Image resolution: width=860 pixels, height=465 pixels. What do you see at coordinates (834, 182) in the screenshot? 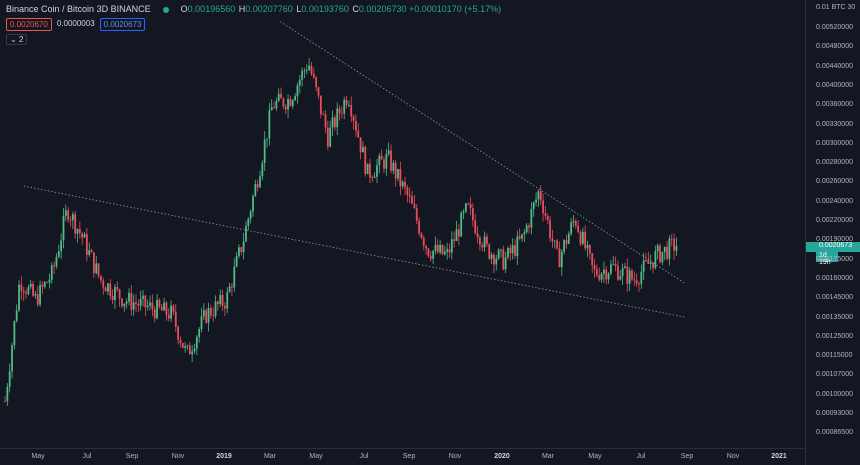
I see `price-tick-label: 0.00260000` at bounding box center [834, 182].